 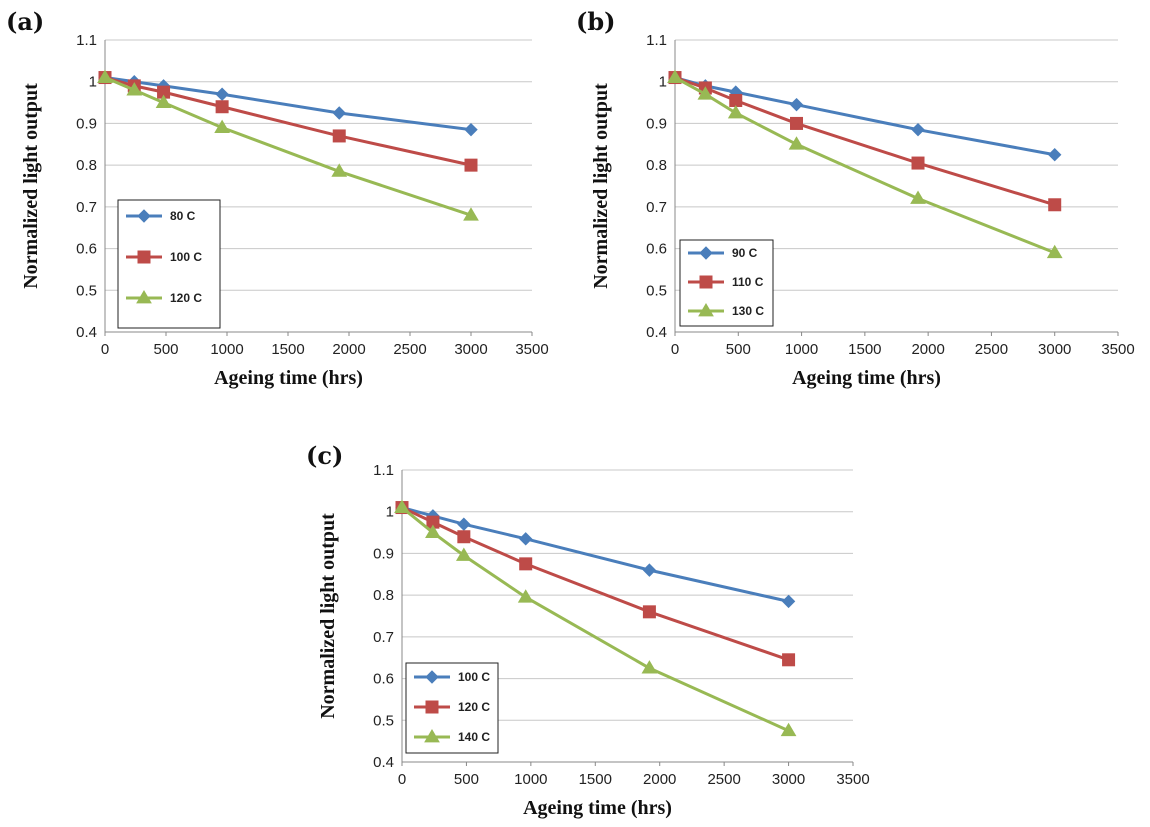 I want to click on panel-label: (c), so click(x=324, y=455).